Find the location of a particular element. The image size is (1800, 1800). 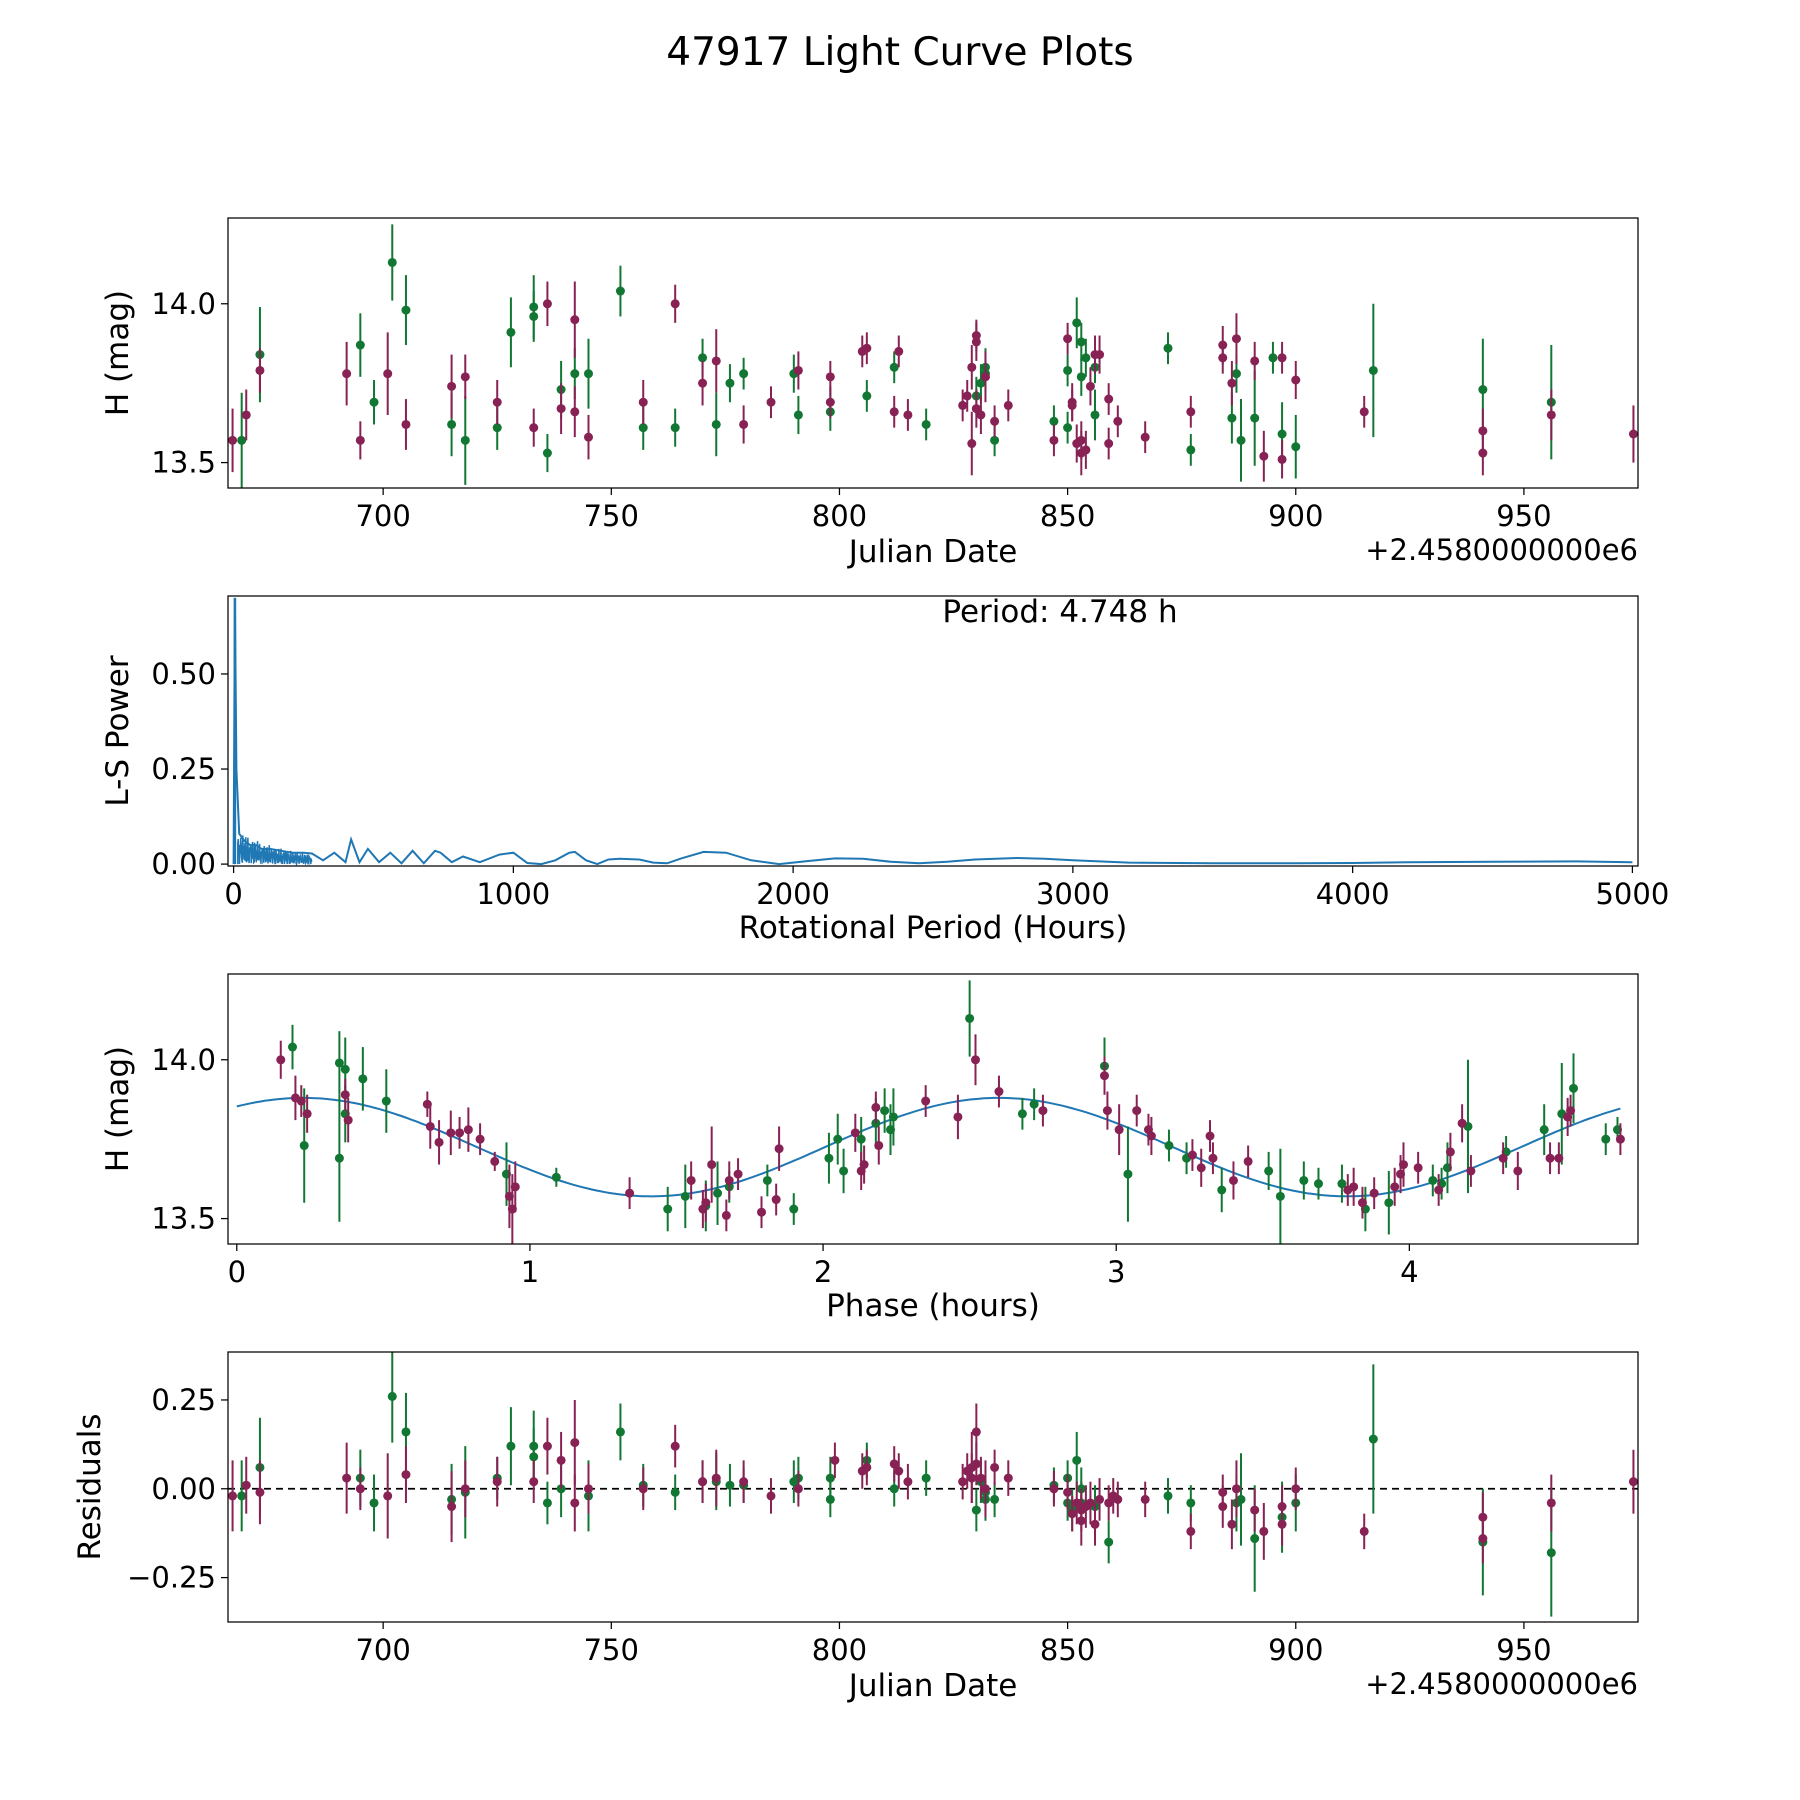

residuals-marks is located at coordinates (933, 1484).